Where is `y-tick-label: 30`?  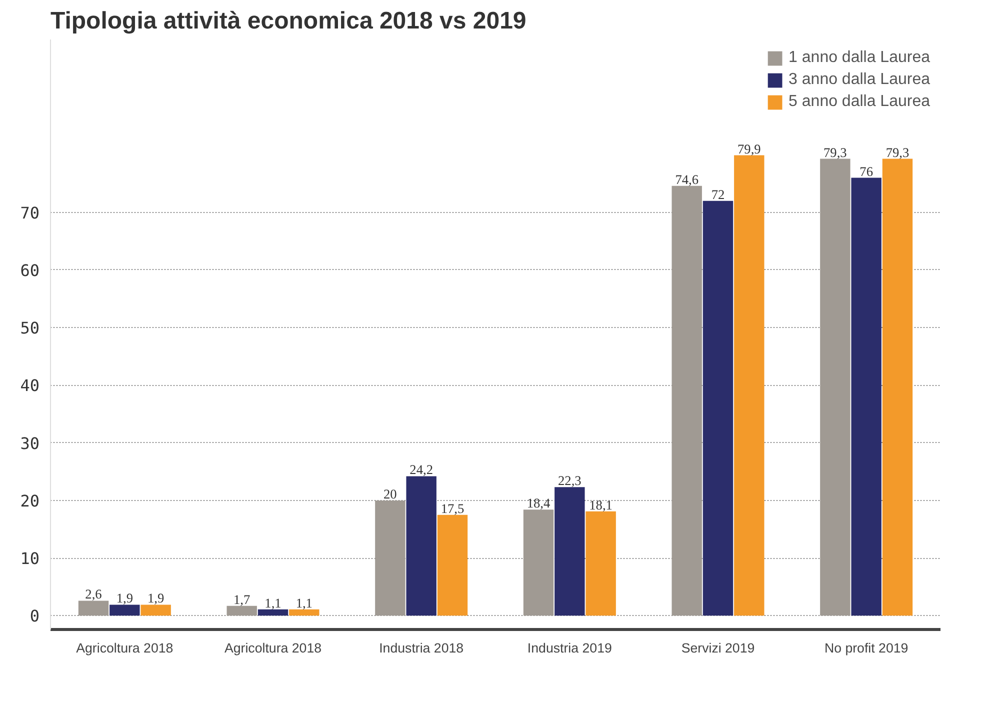
y-tick-label: 30 is located at coordinates (30, 443).